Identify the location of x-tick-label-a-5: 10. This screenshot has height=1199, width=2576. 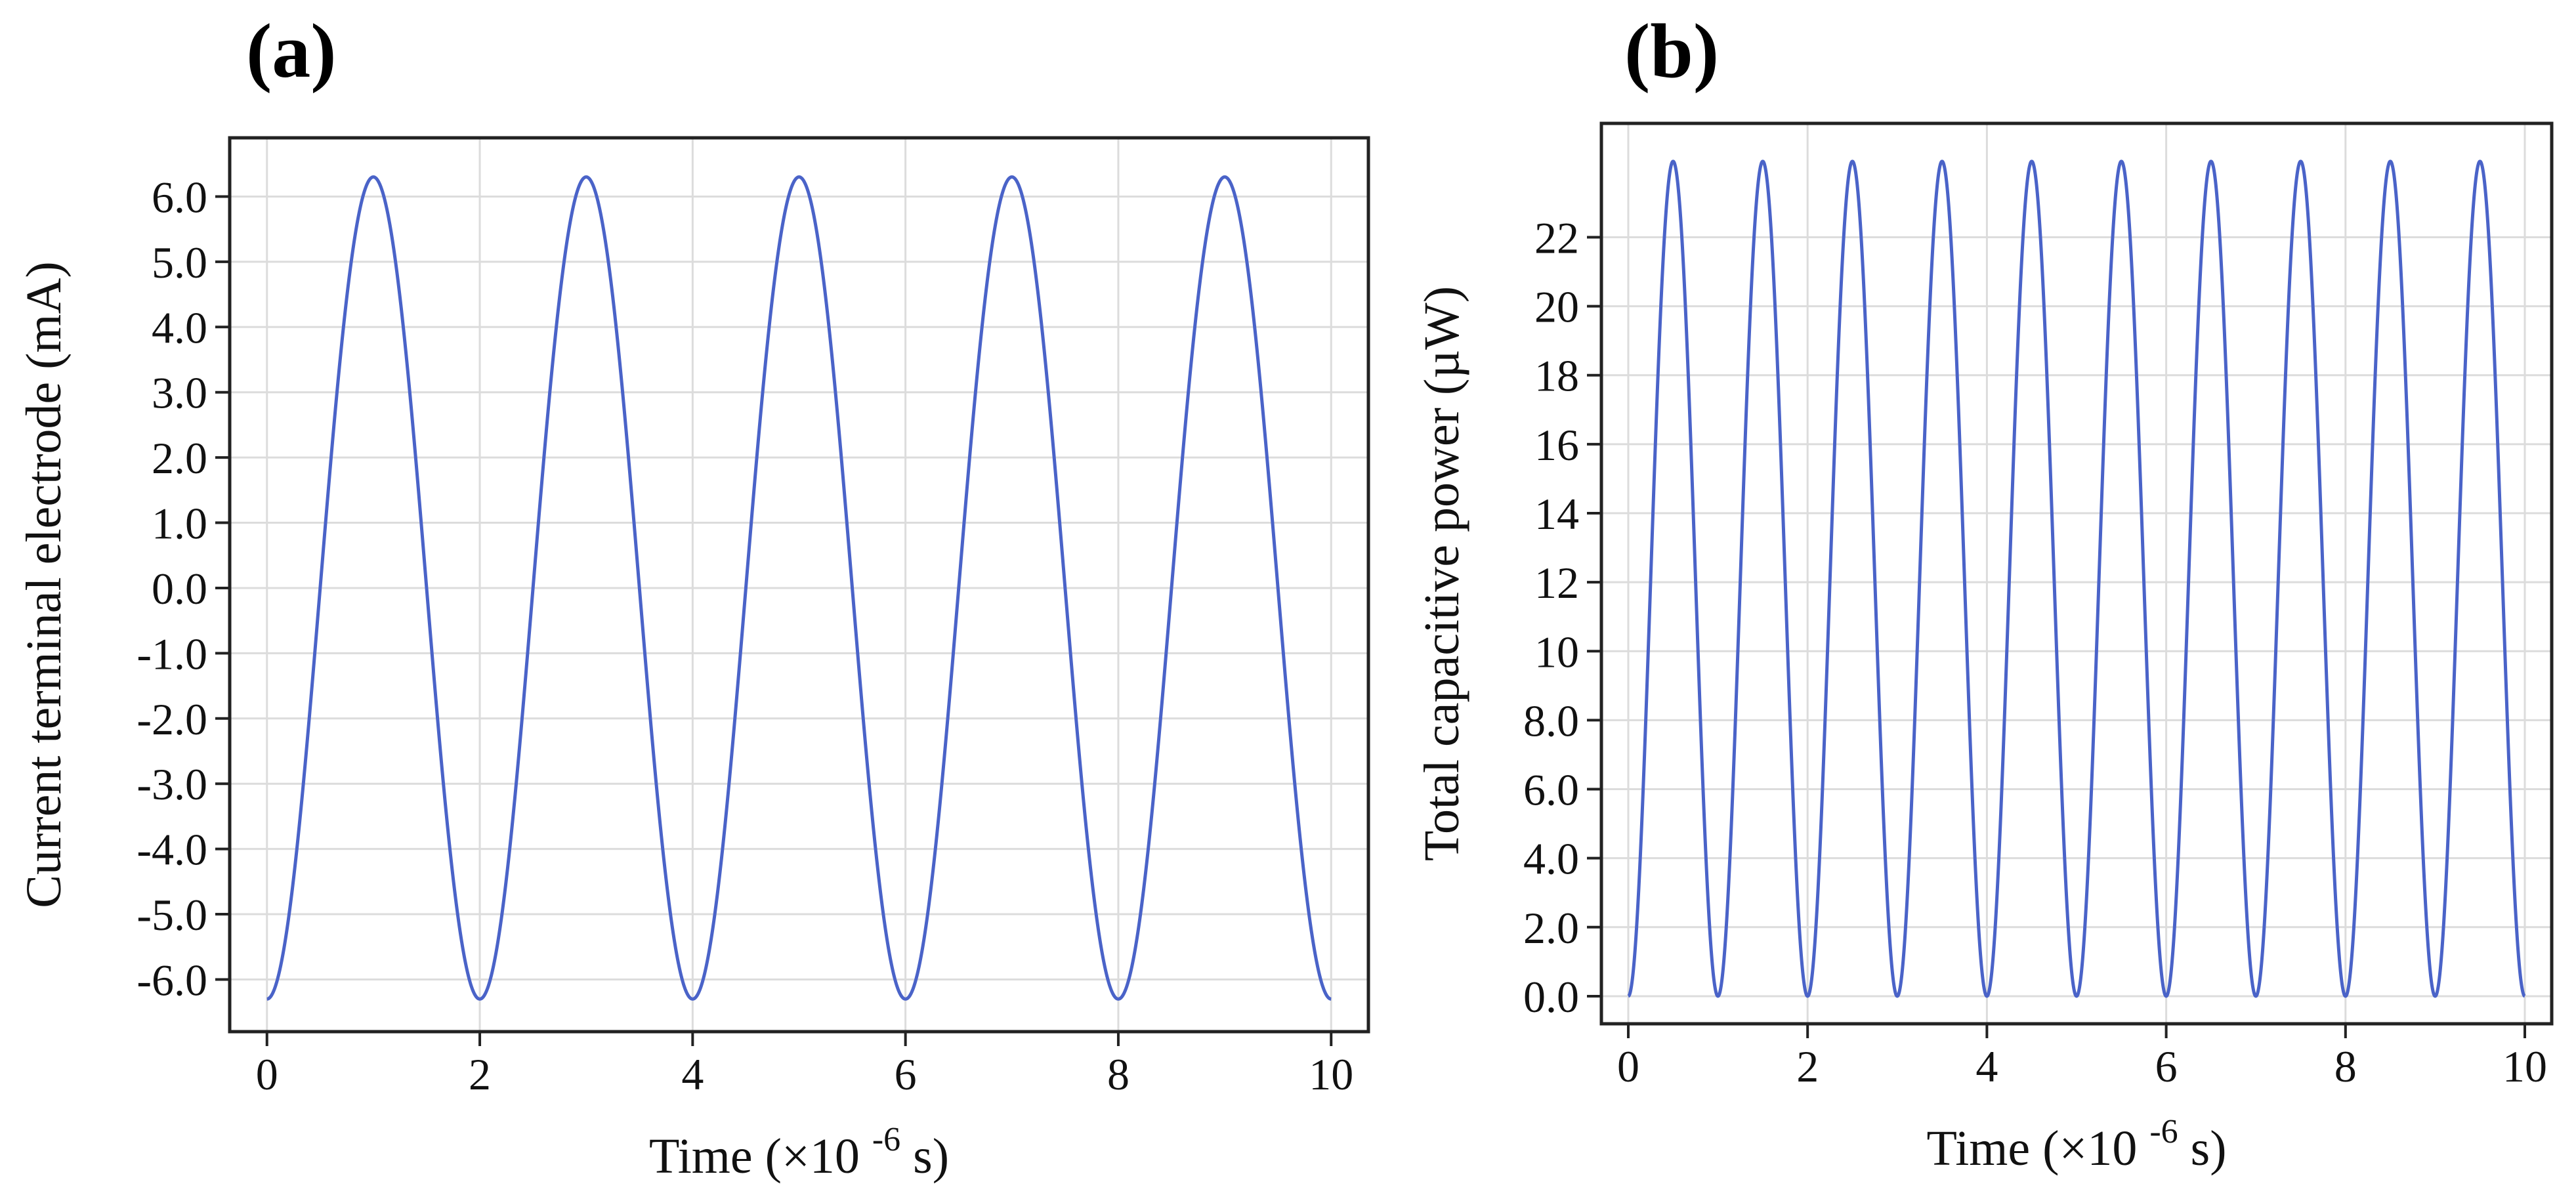
(1331, 1074).